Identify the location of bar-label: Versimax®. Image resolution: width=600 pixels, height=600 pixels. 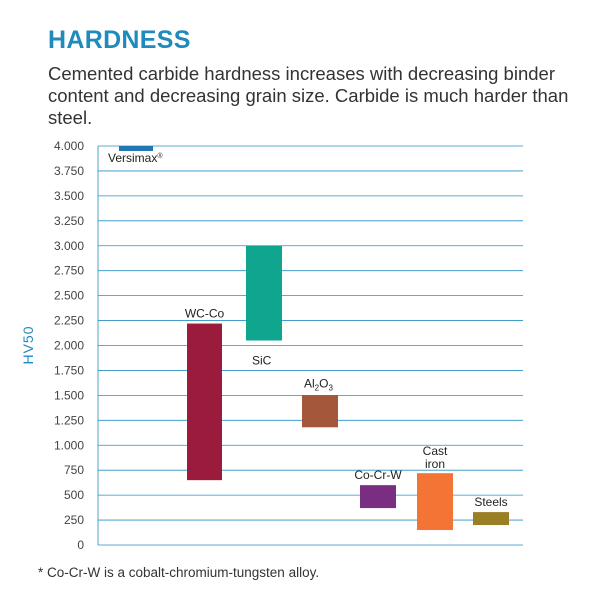
(135, 158).